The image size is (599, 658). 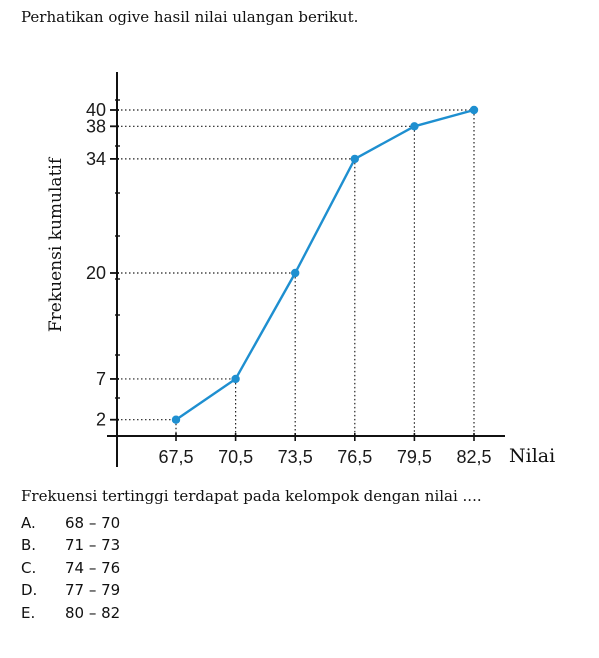 What do you see at coordinates (414, 457) in the screenshot?
I see `x-tick-label: 79,5` at bounding box center [414, 457].